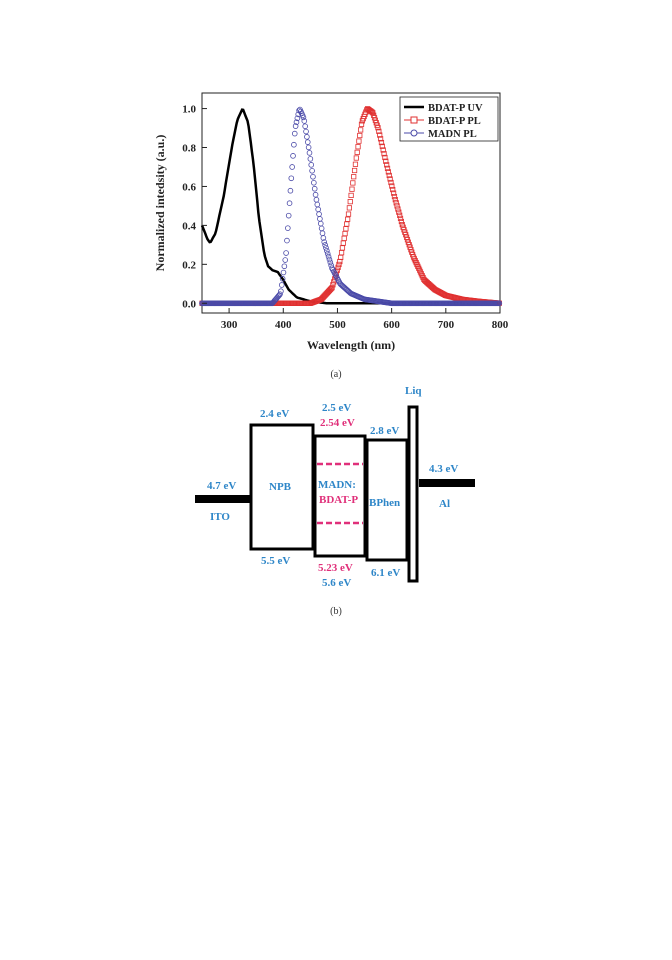  What do you see at coordinates (220, 517) in the screenshot?
I see `ito-label: ITO` at bounding box center [220, 517].